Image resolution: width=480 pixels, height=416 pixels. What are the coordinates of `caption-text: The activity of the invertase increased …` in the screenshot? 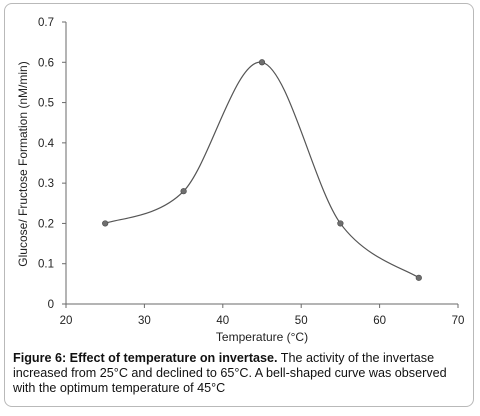 It's located at (230, 373).